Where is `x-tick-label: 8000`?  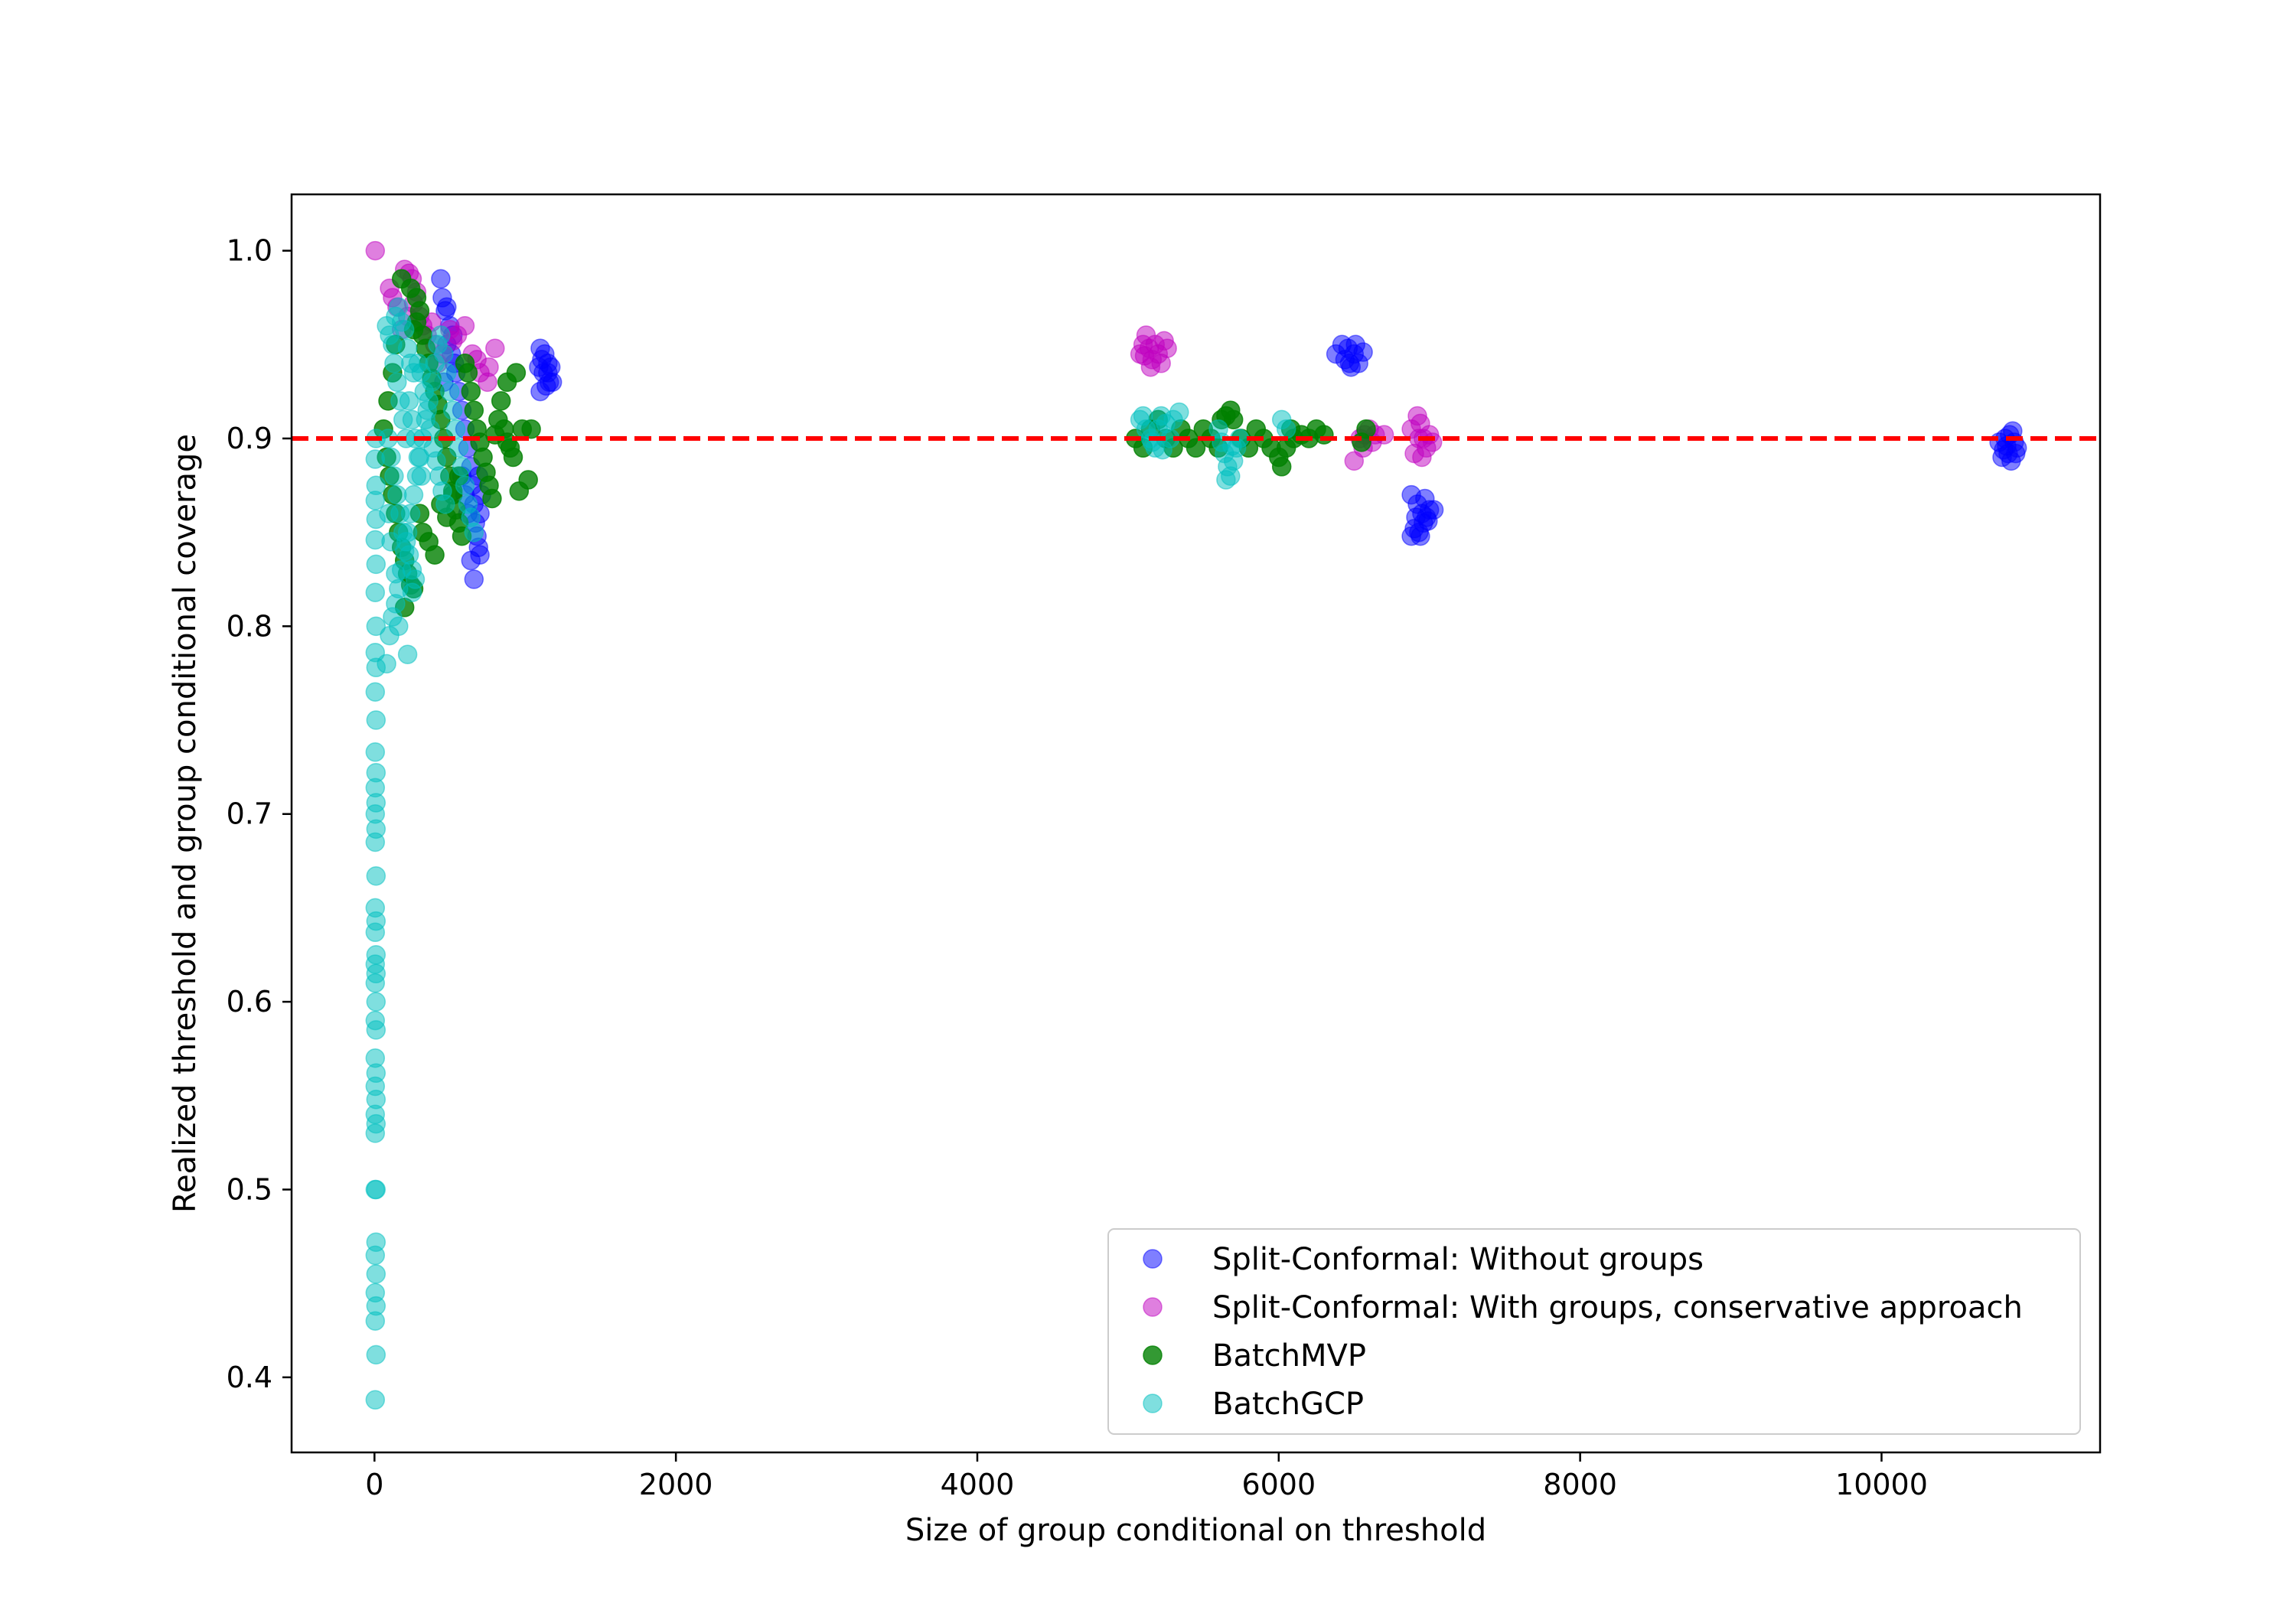 x-tick-label: 8000 is located at coordinates (1580, 1485).